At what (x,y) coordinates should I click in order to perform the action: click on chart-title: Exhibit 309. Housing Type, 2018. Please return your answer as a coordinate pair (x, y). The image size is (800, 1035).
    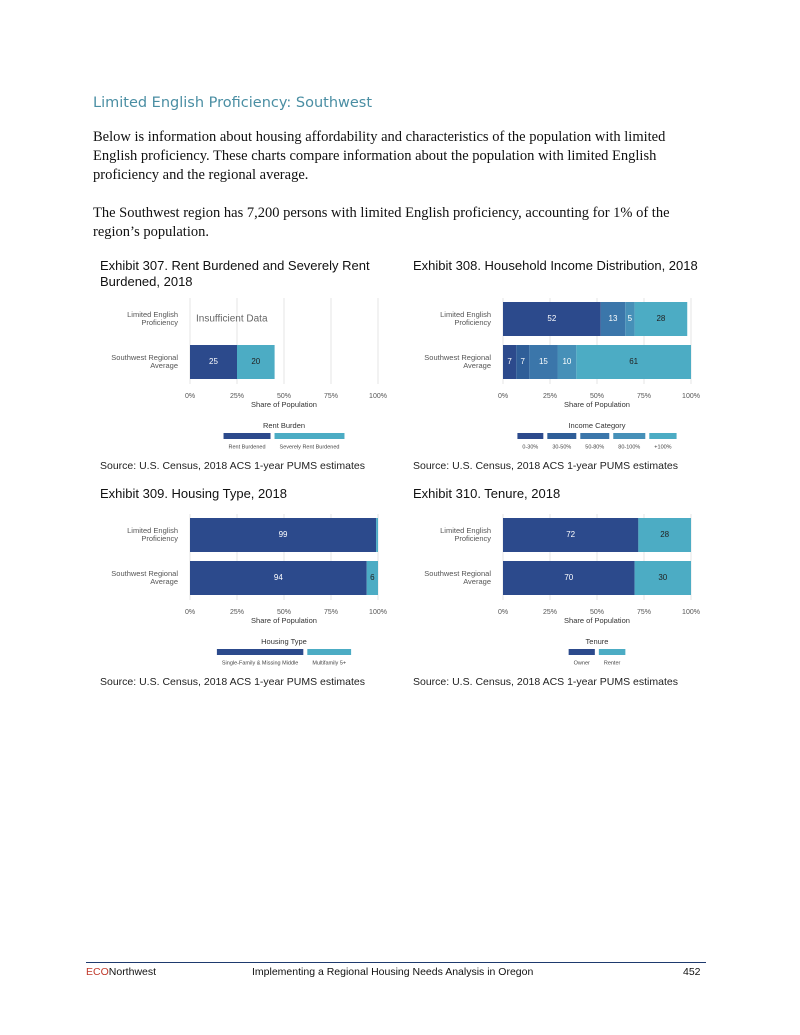
    Looking at the image, I should click on (193, 493).